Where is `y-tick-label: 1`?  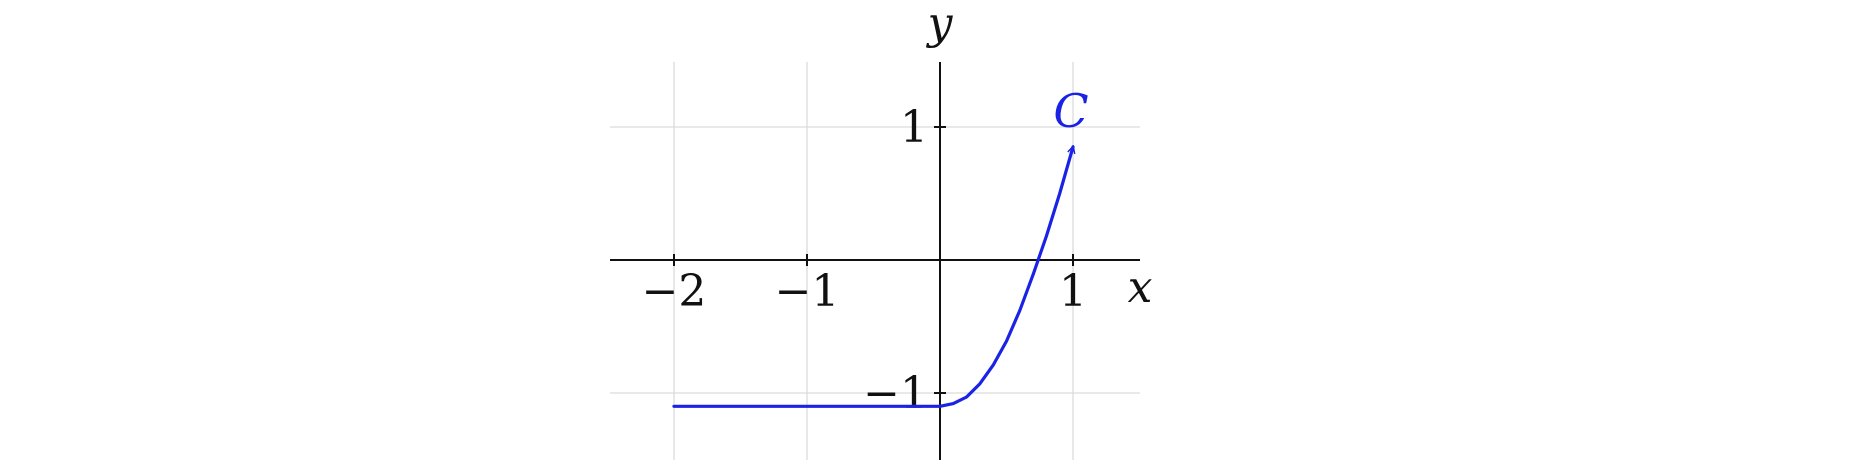
y-tick-label: 1 is located at coordinates (914, 127).